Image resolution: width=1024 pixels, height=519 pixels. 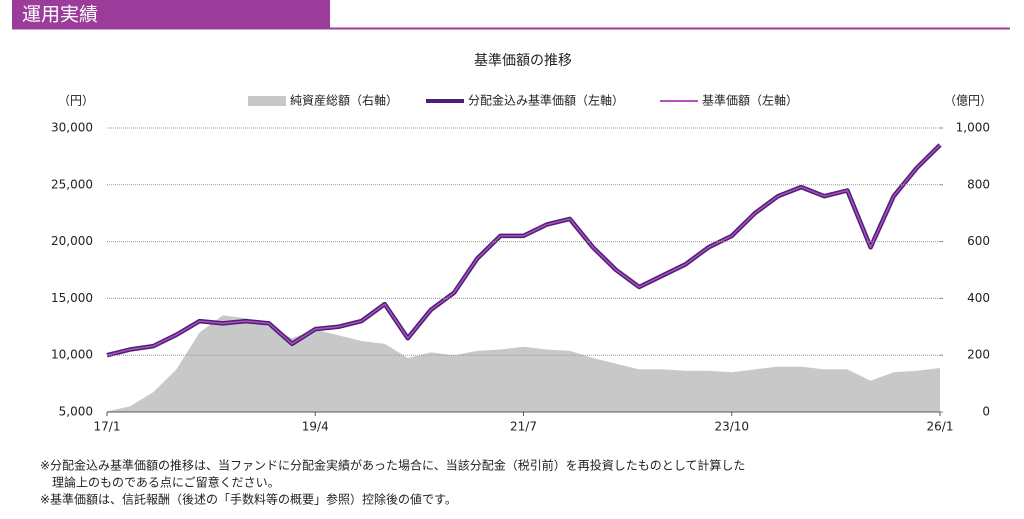 What do you see at coordinates (72, 241) in the screenshot?
I see `y-tick-label: 20,000` at bounding box center [72, 241].